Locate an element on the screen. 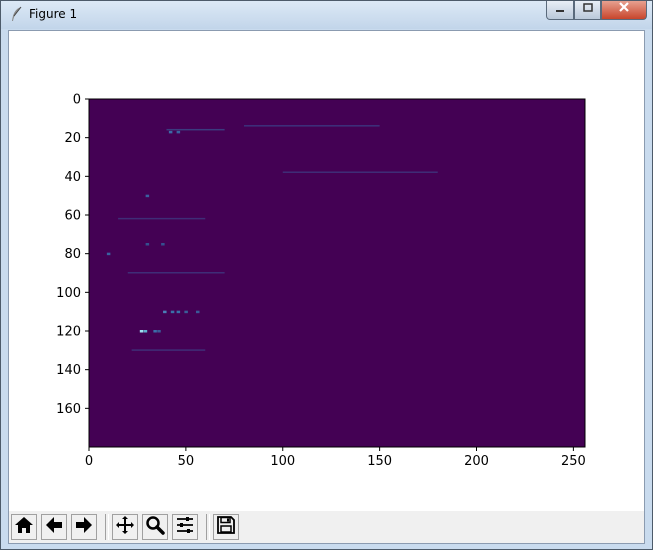 Image resolution: width=653 pixels, height=550 pixels. home-icon is located at coordinates (24, 527).